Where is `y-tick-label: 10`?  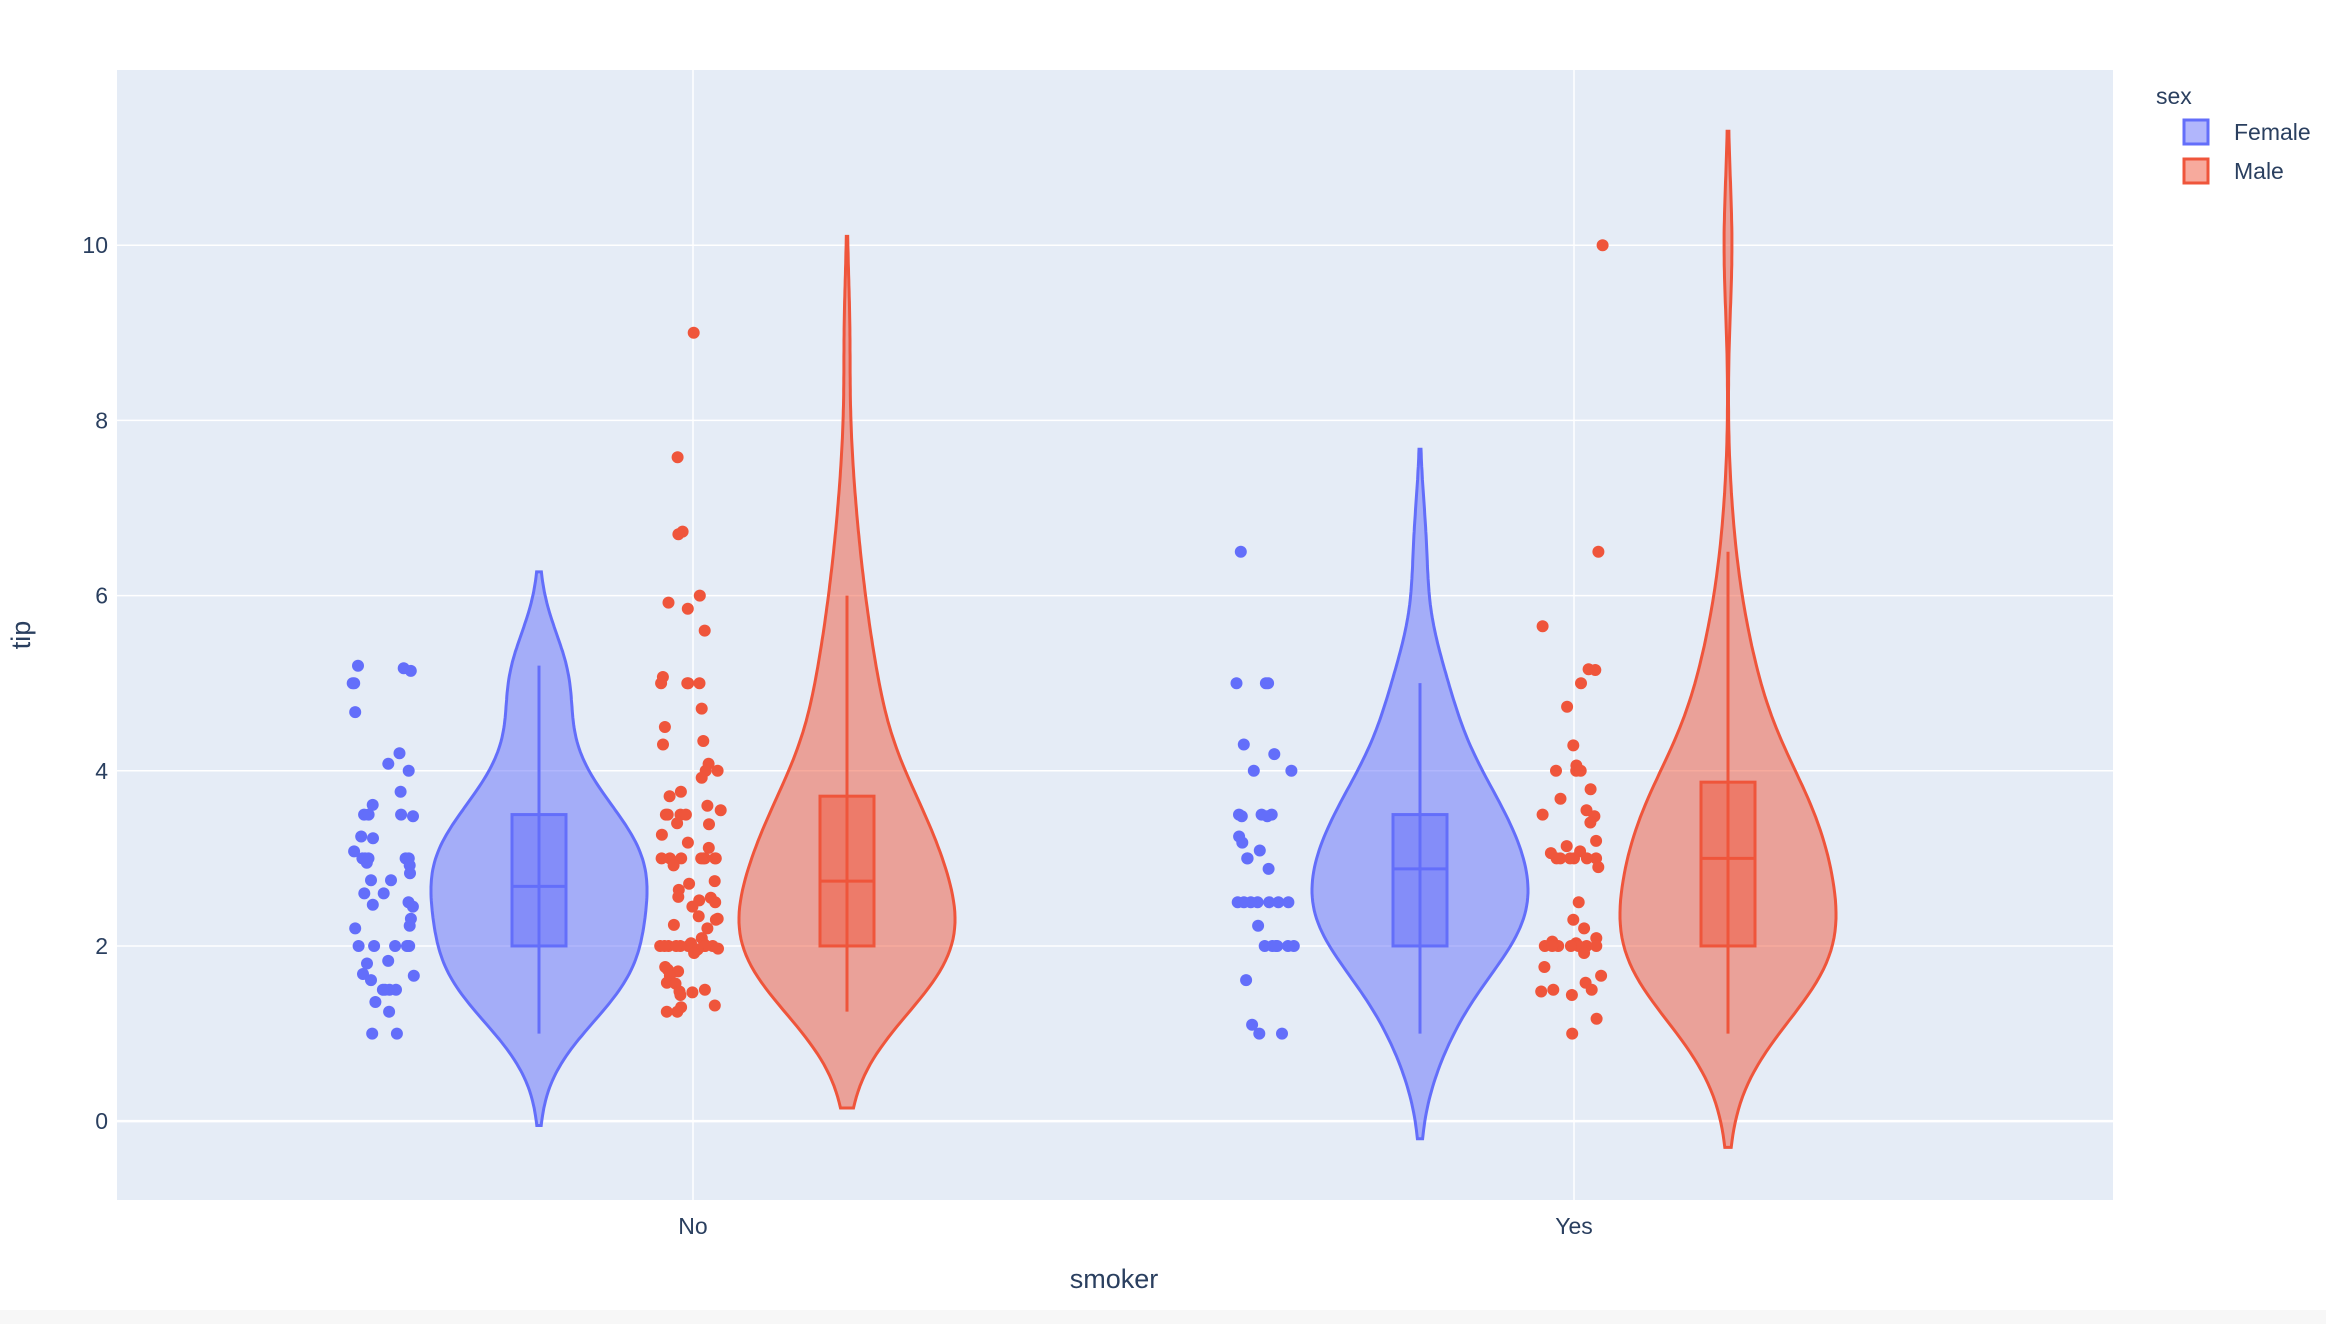 y-tick-label: 10 is located at coordinates (95, 245).